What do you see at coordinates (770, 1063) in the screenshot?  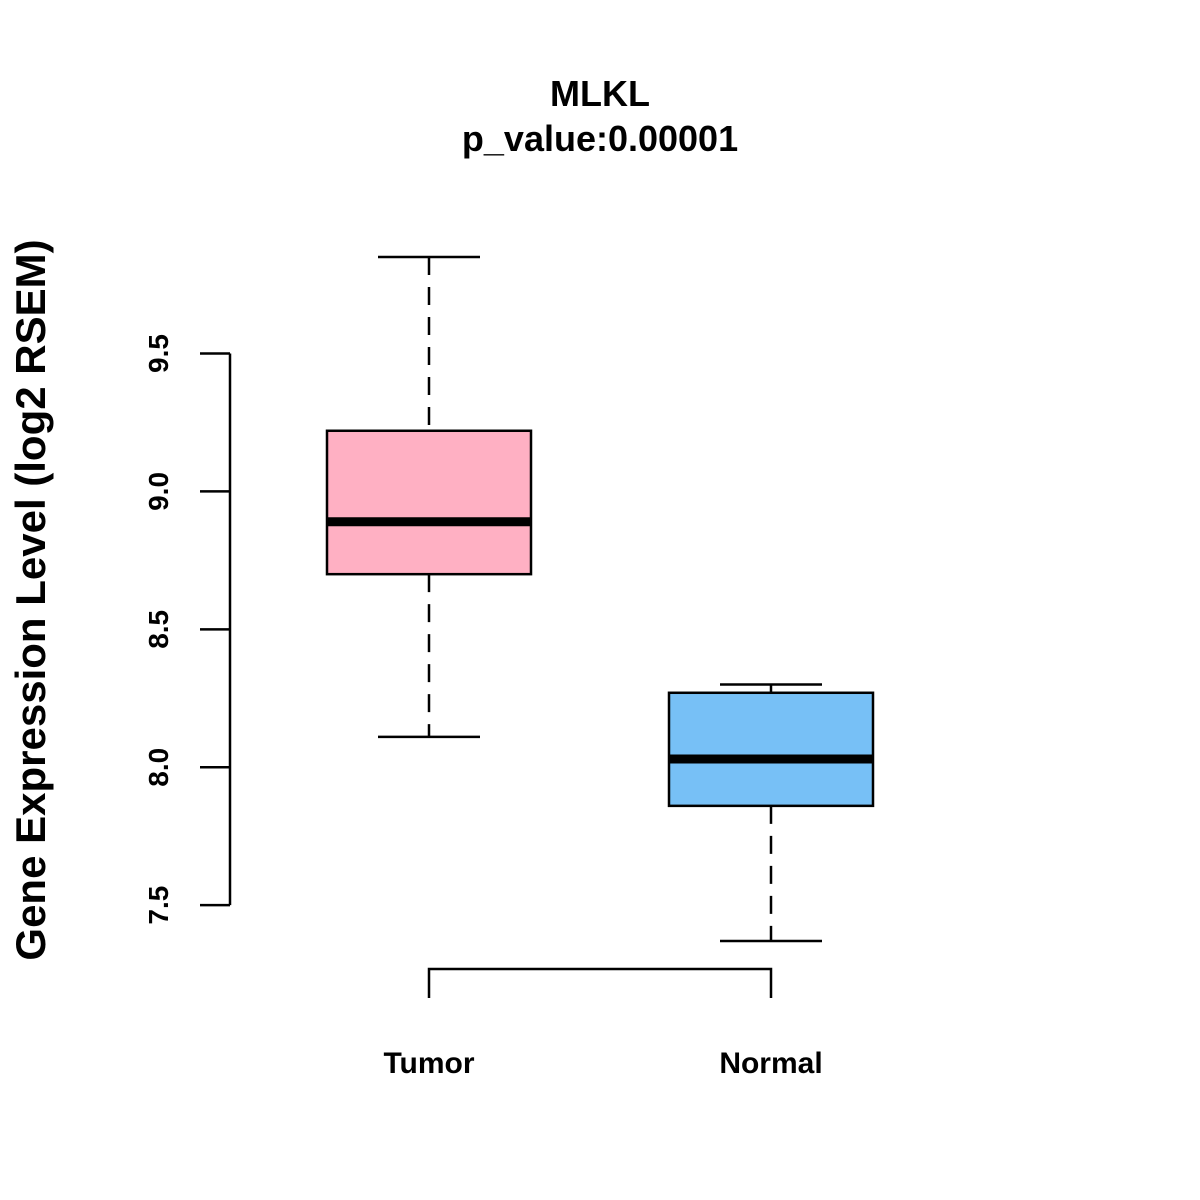 I see `category-label-normal: Normal` at bounding box center [770, 1063].